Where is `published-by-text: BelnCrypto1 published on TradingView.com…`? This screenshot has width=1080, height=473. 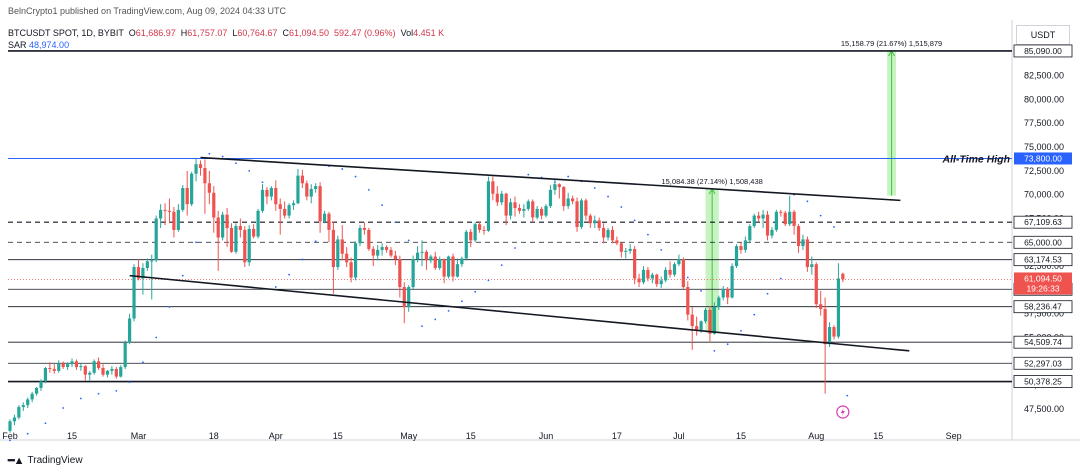
published-by-text: BelnCrypto1 published on TradingView.com… is located at coordinates (147, 11).